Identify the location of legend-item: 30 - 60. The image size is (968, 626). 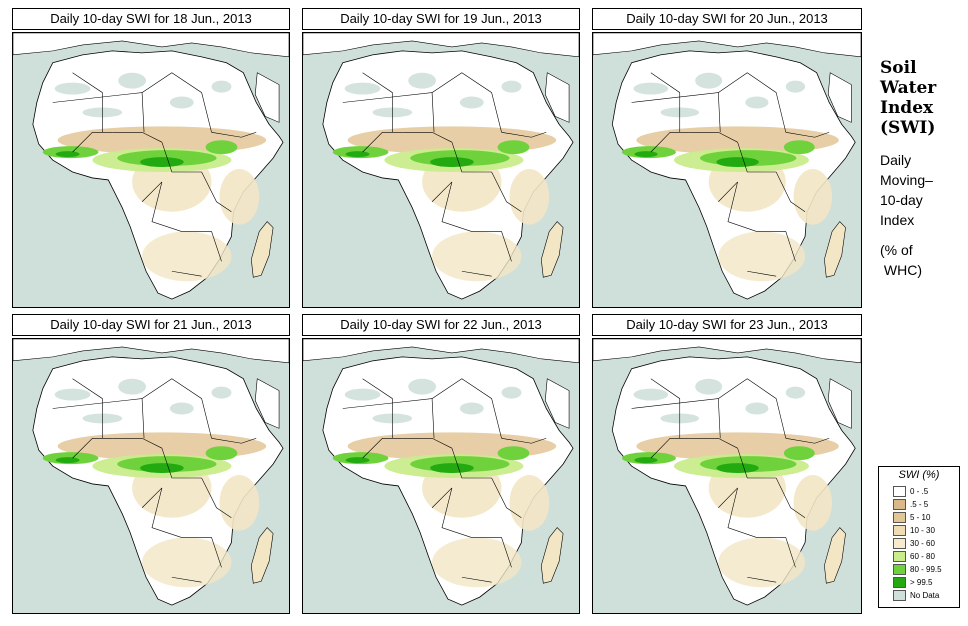
(914, 543).